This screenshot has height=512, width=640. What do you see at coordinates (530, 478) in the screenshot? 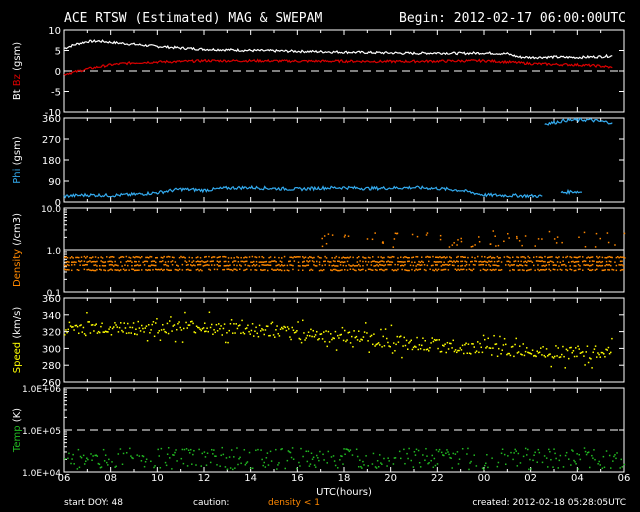
I see `x-tick-label: 02` at bounding box center [530, 478].